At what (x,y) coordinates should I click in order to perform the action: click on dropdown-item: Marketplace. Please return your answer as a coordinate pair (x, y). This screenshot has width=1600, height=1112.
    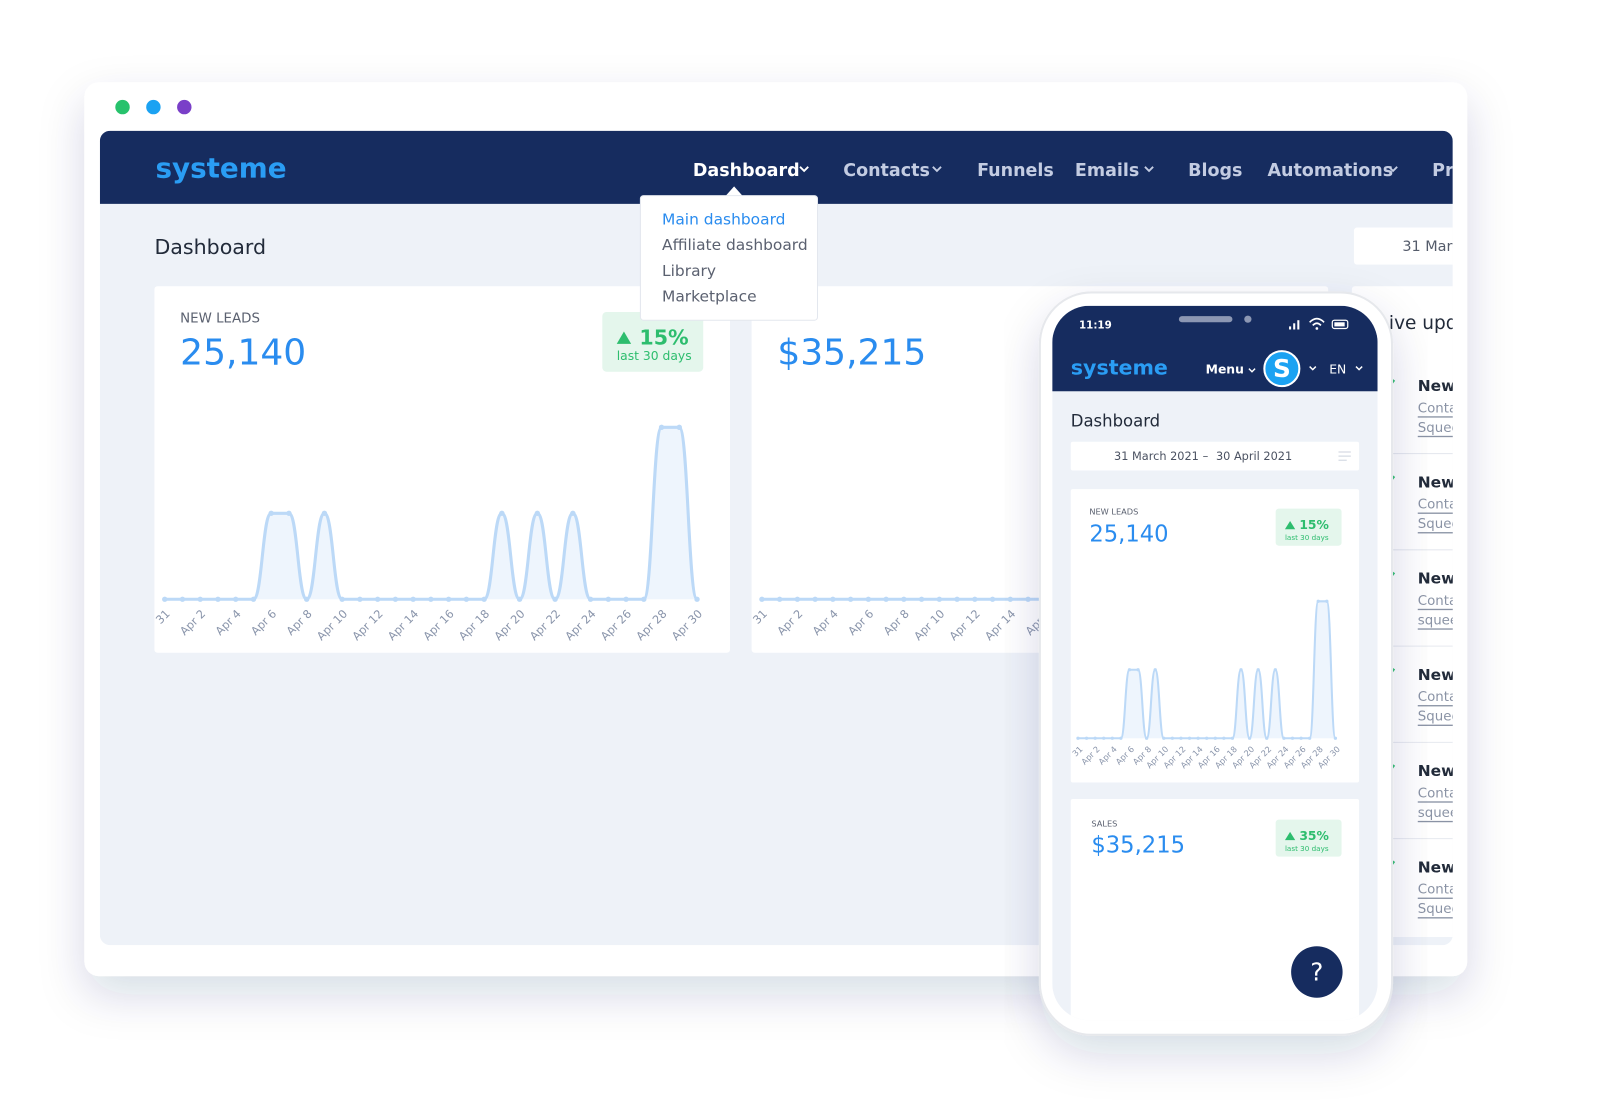
    Looking at the image, I should click on (709, 297).